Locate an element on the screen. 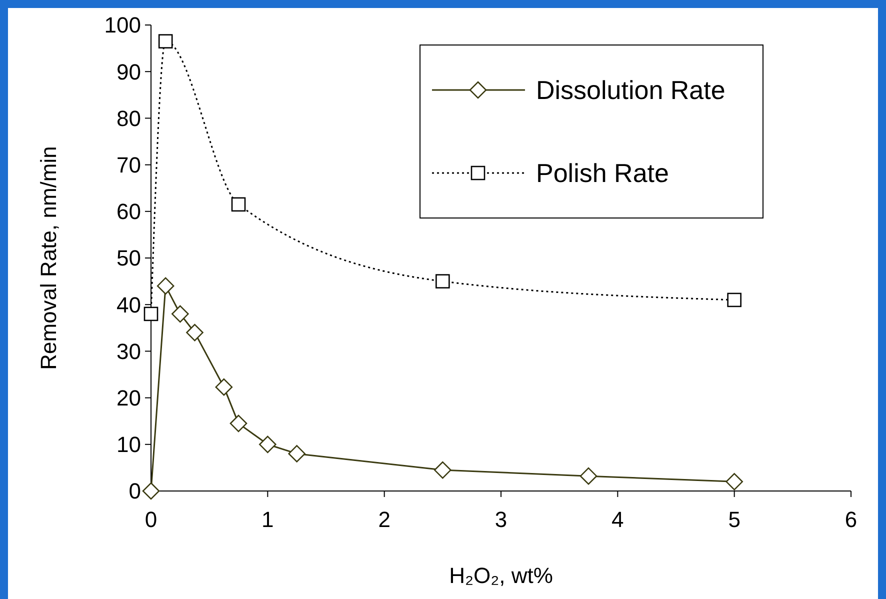 This screenshot has height=599, width=886. x-tick-label: 4 is located at coordinates (618, 519).